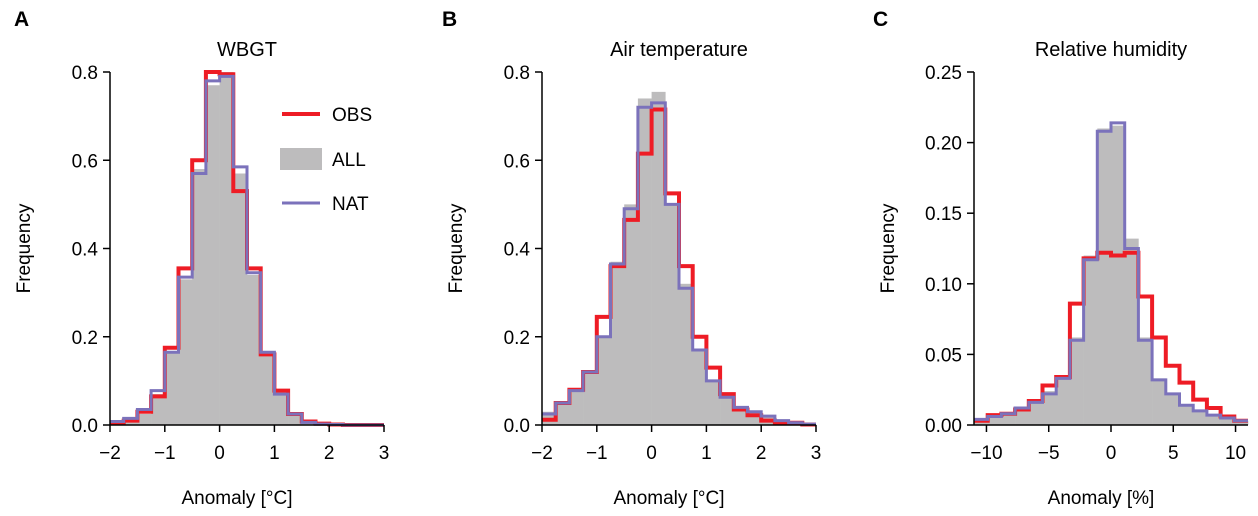 The image size is (1258, 516). What do you see at coordinates (679, 50) in the screenshot?
I see `panel-title: Air temperature` at bounding box center [679, 50].